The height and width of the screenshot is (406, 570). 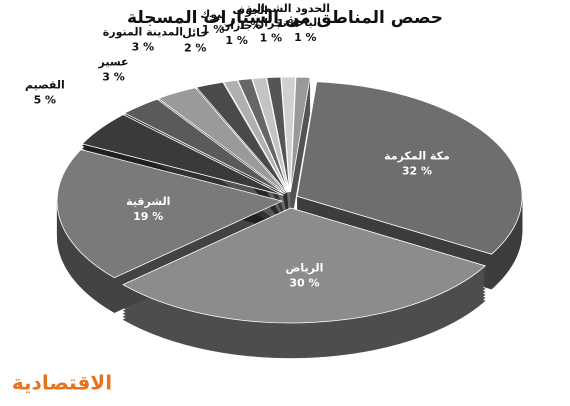 I want to click on slice-value: 32 %, so click(x=417, y=171).